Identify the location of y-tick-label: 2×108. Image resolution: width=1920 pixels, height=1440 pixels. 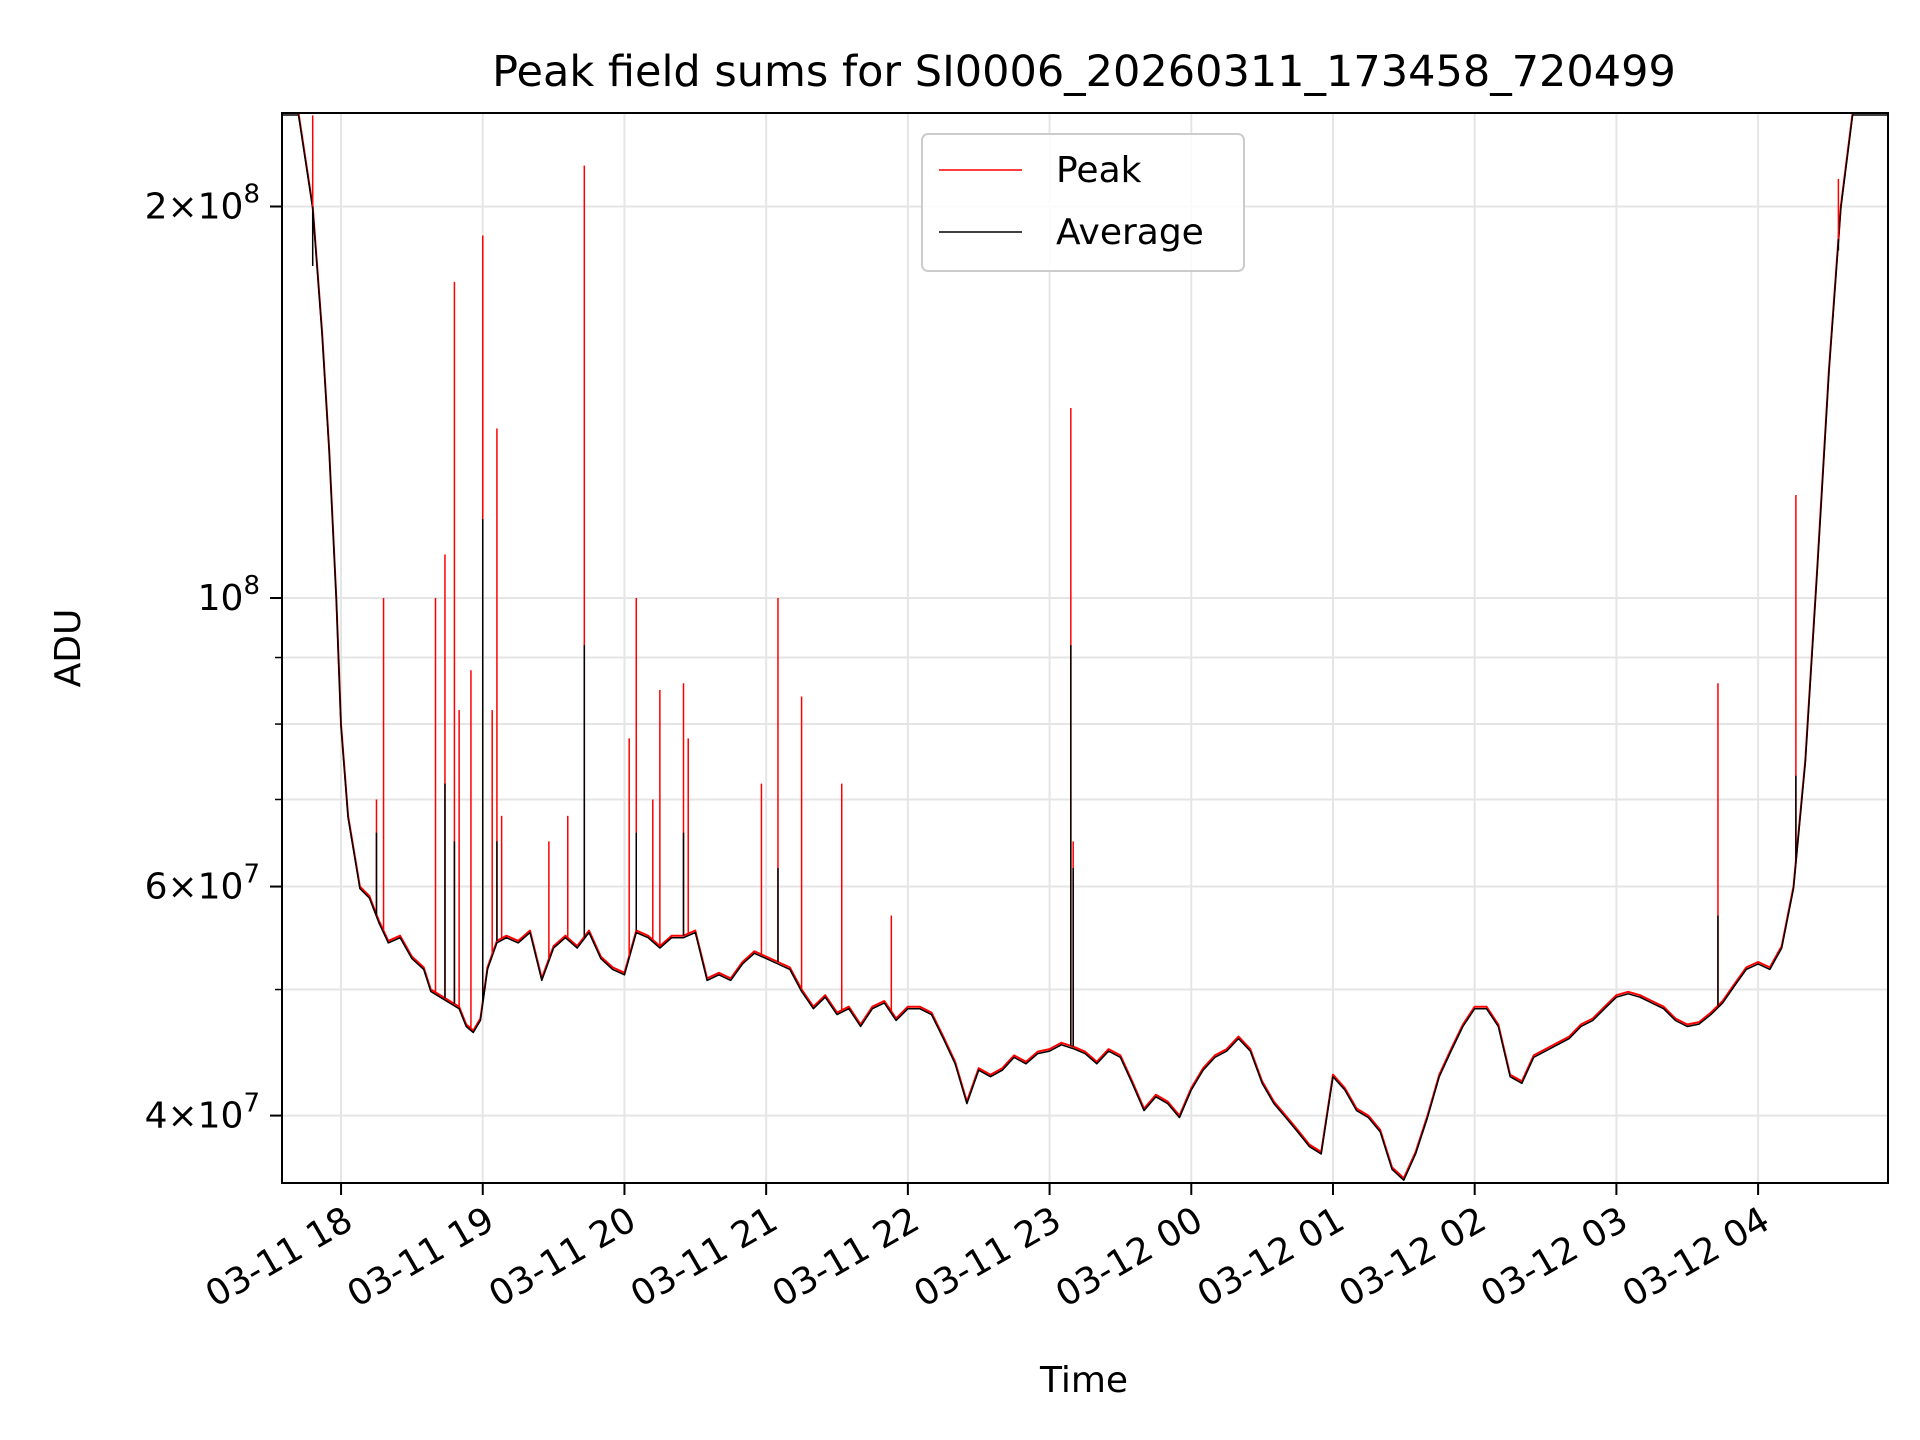
(202, 203).